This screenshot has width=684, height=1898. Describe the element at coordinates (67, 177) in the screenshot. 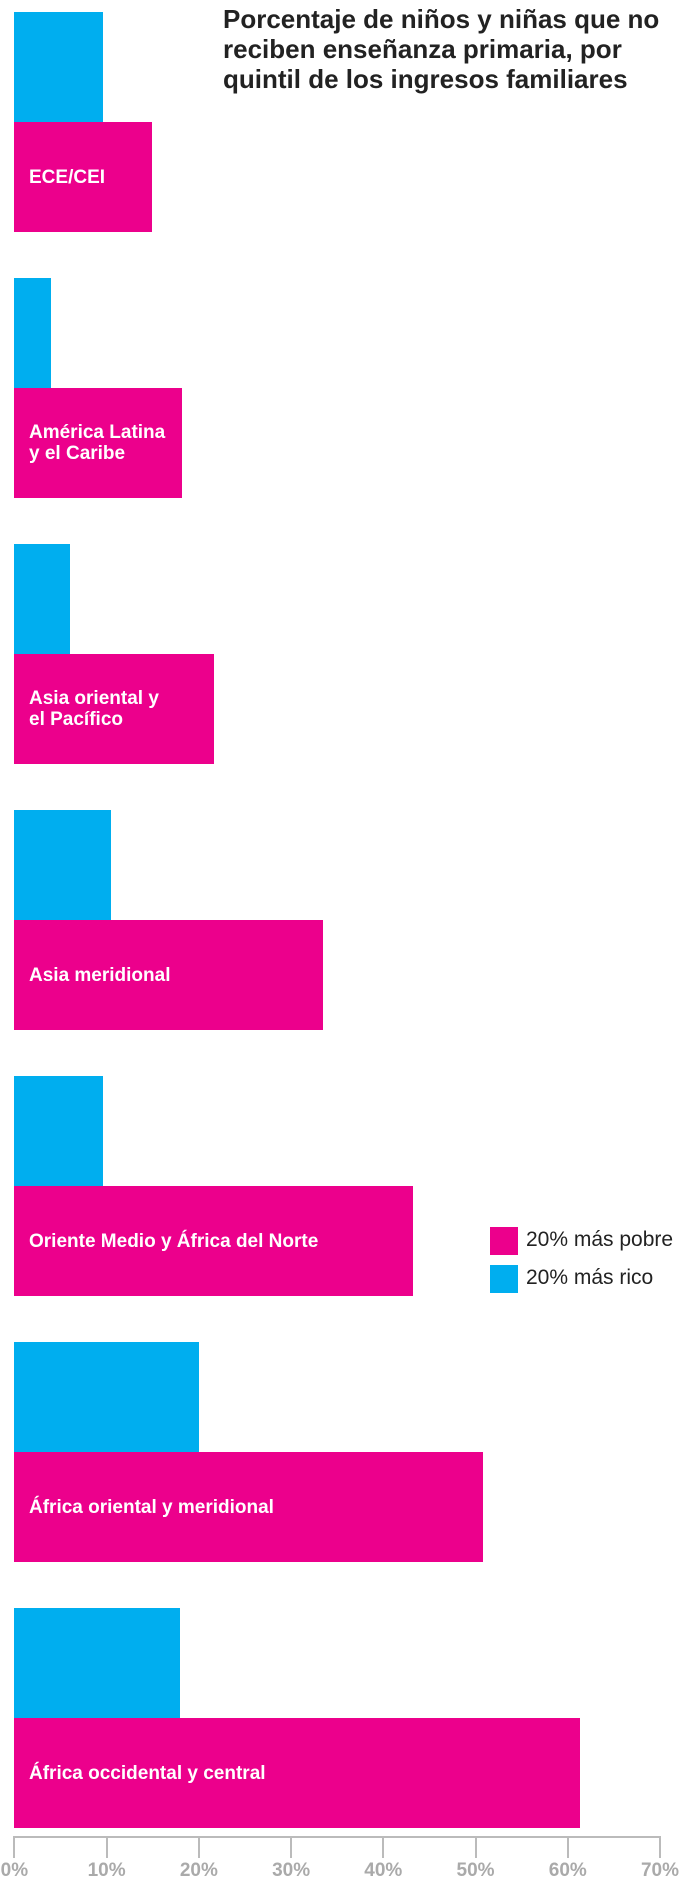

I see `category-label: ECE/CEI` at that location.